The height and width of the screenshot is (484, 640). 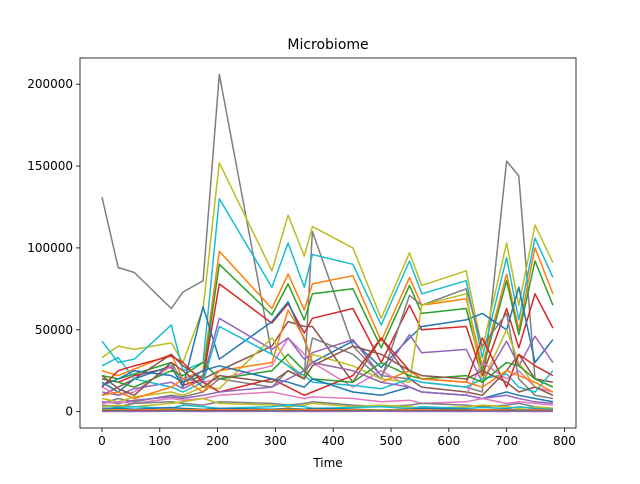 I want to click on y-tick-label: 100000, so click(x=50, y=248).